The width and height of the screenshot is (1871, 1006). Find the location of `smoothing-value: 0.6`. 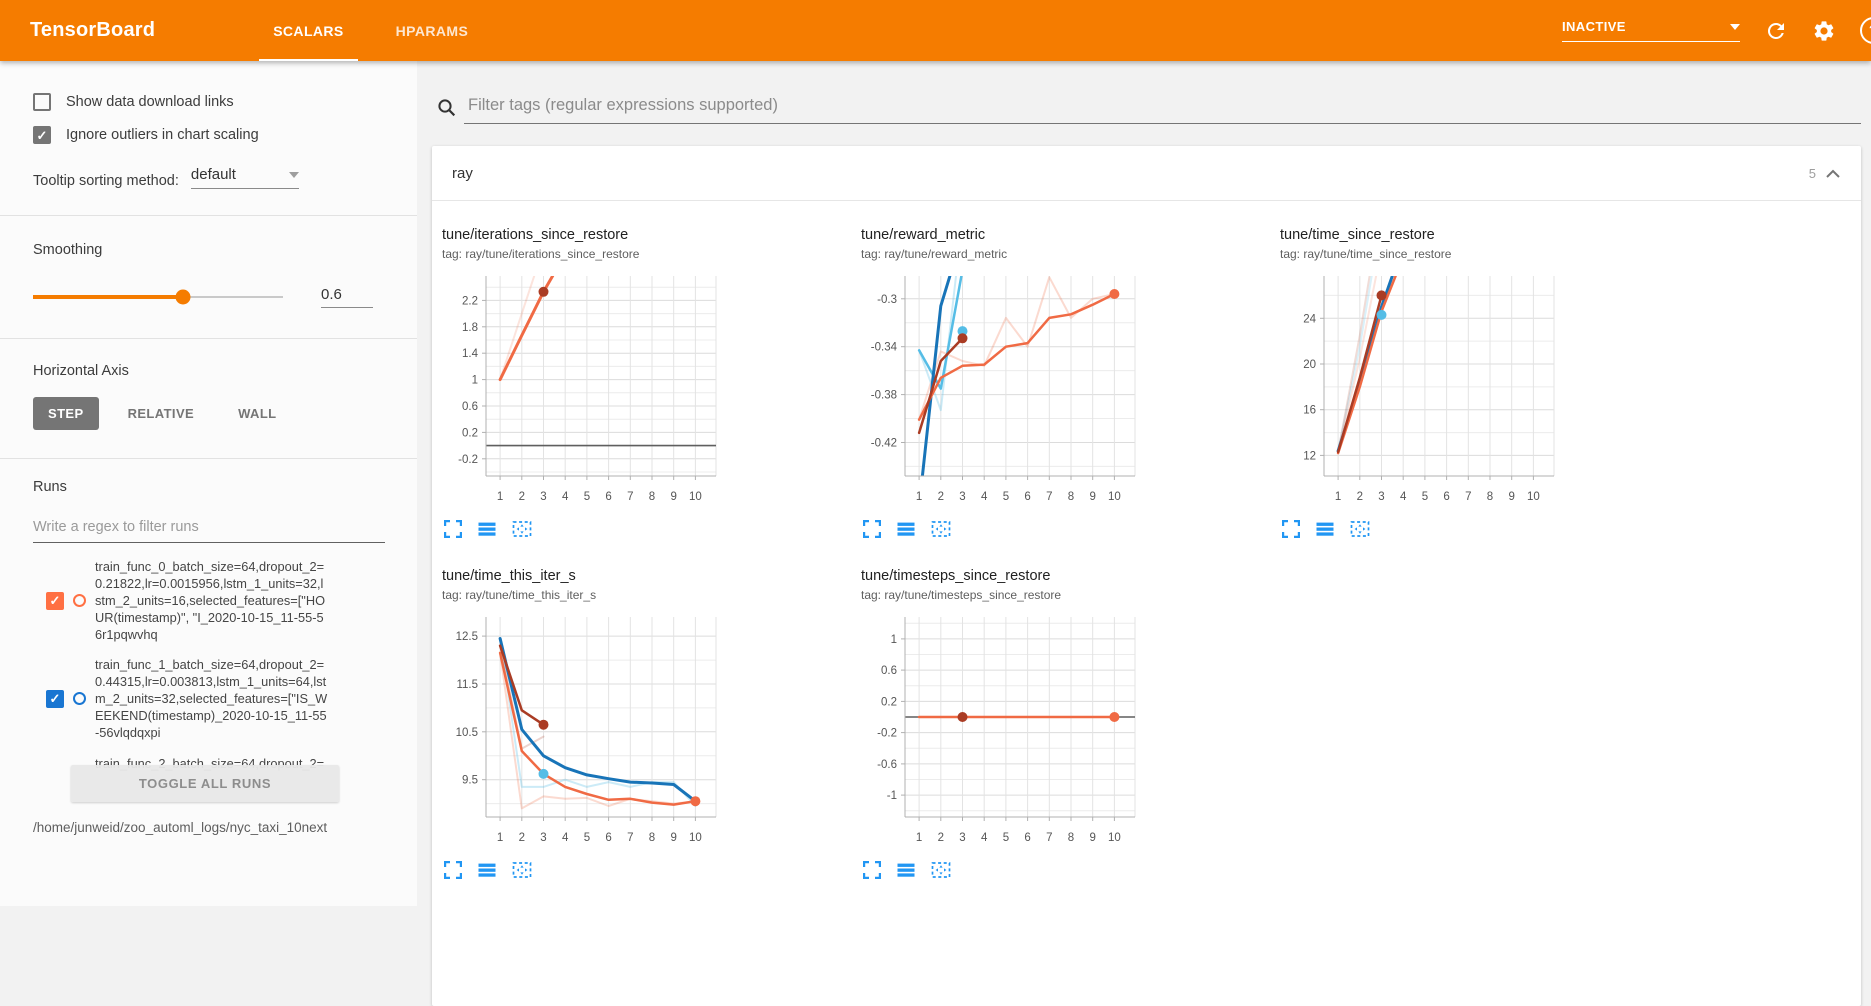

smoothing-value: 0.6 is located at coordinates (347, 297).